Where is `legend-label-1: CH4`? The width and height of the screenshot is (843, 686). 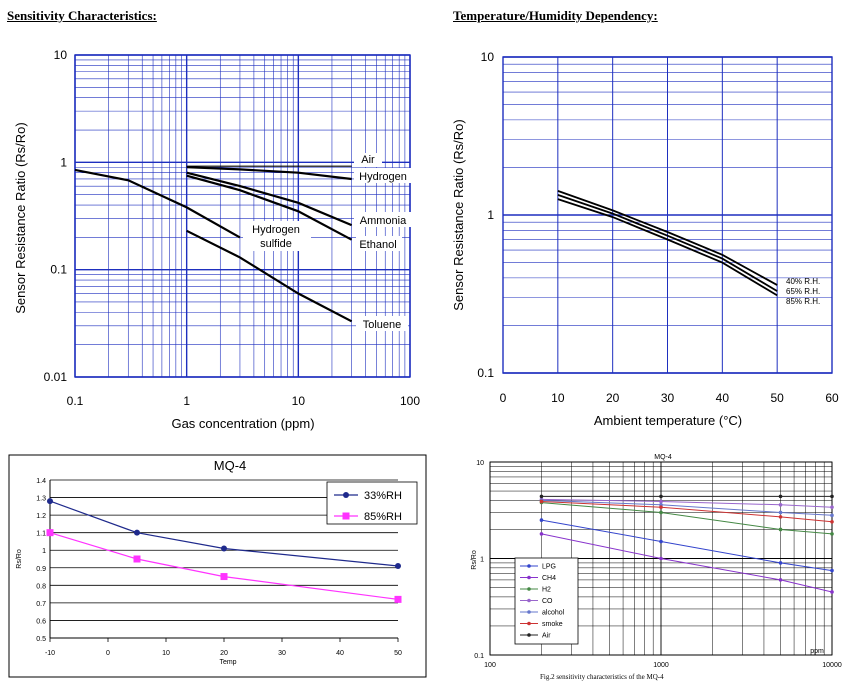 legend-label-1: CH4 is located at coordinates (549, 578).